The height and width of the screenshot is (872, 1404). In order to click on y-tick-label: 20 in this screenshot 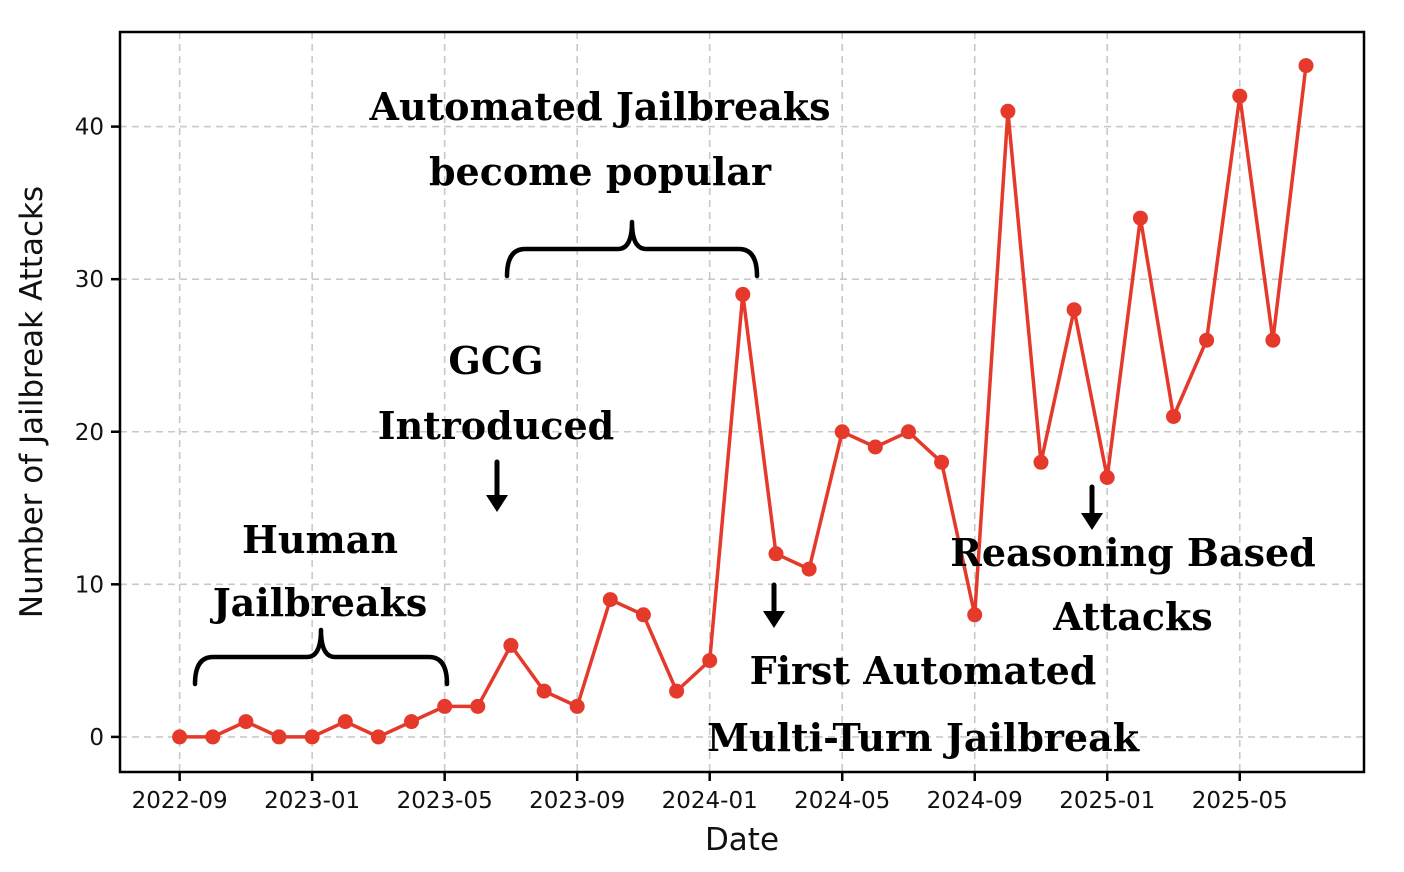, I will do `click(89, 433)`.